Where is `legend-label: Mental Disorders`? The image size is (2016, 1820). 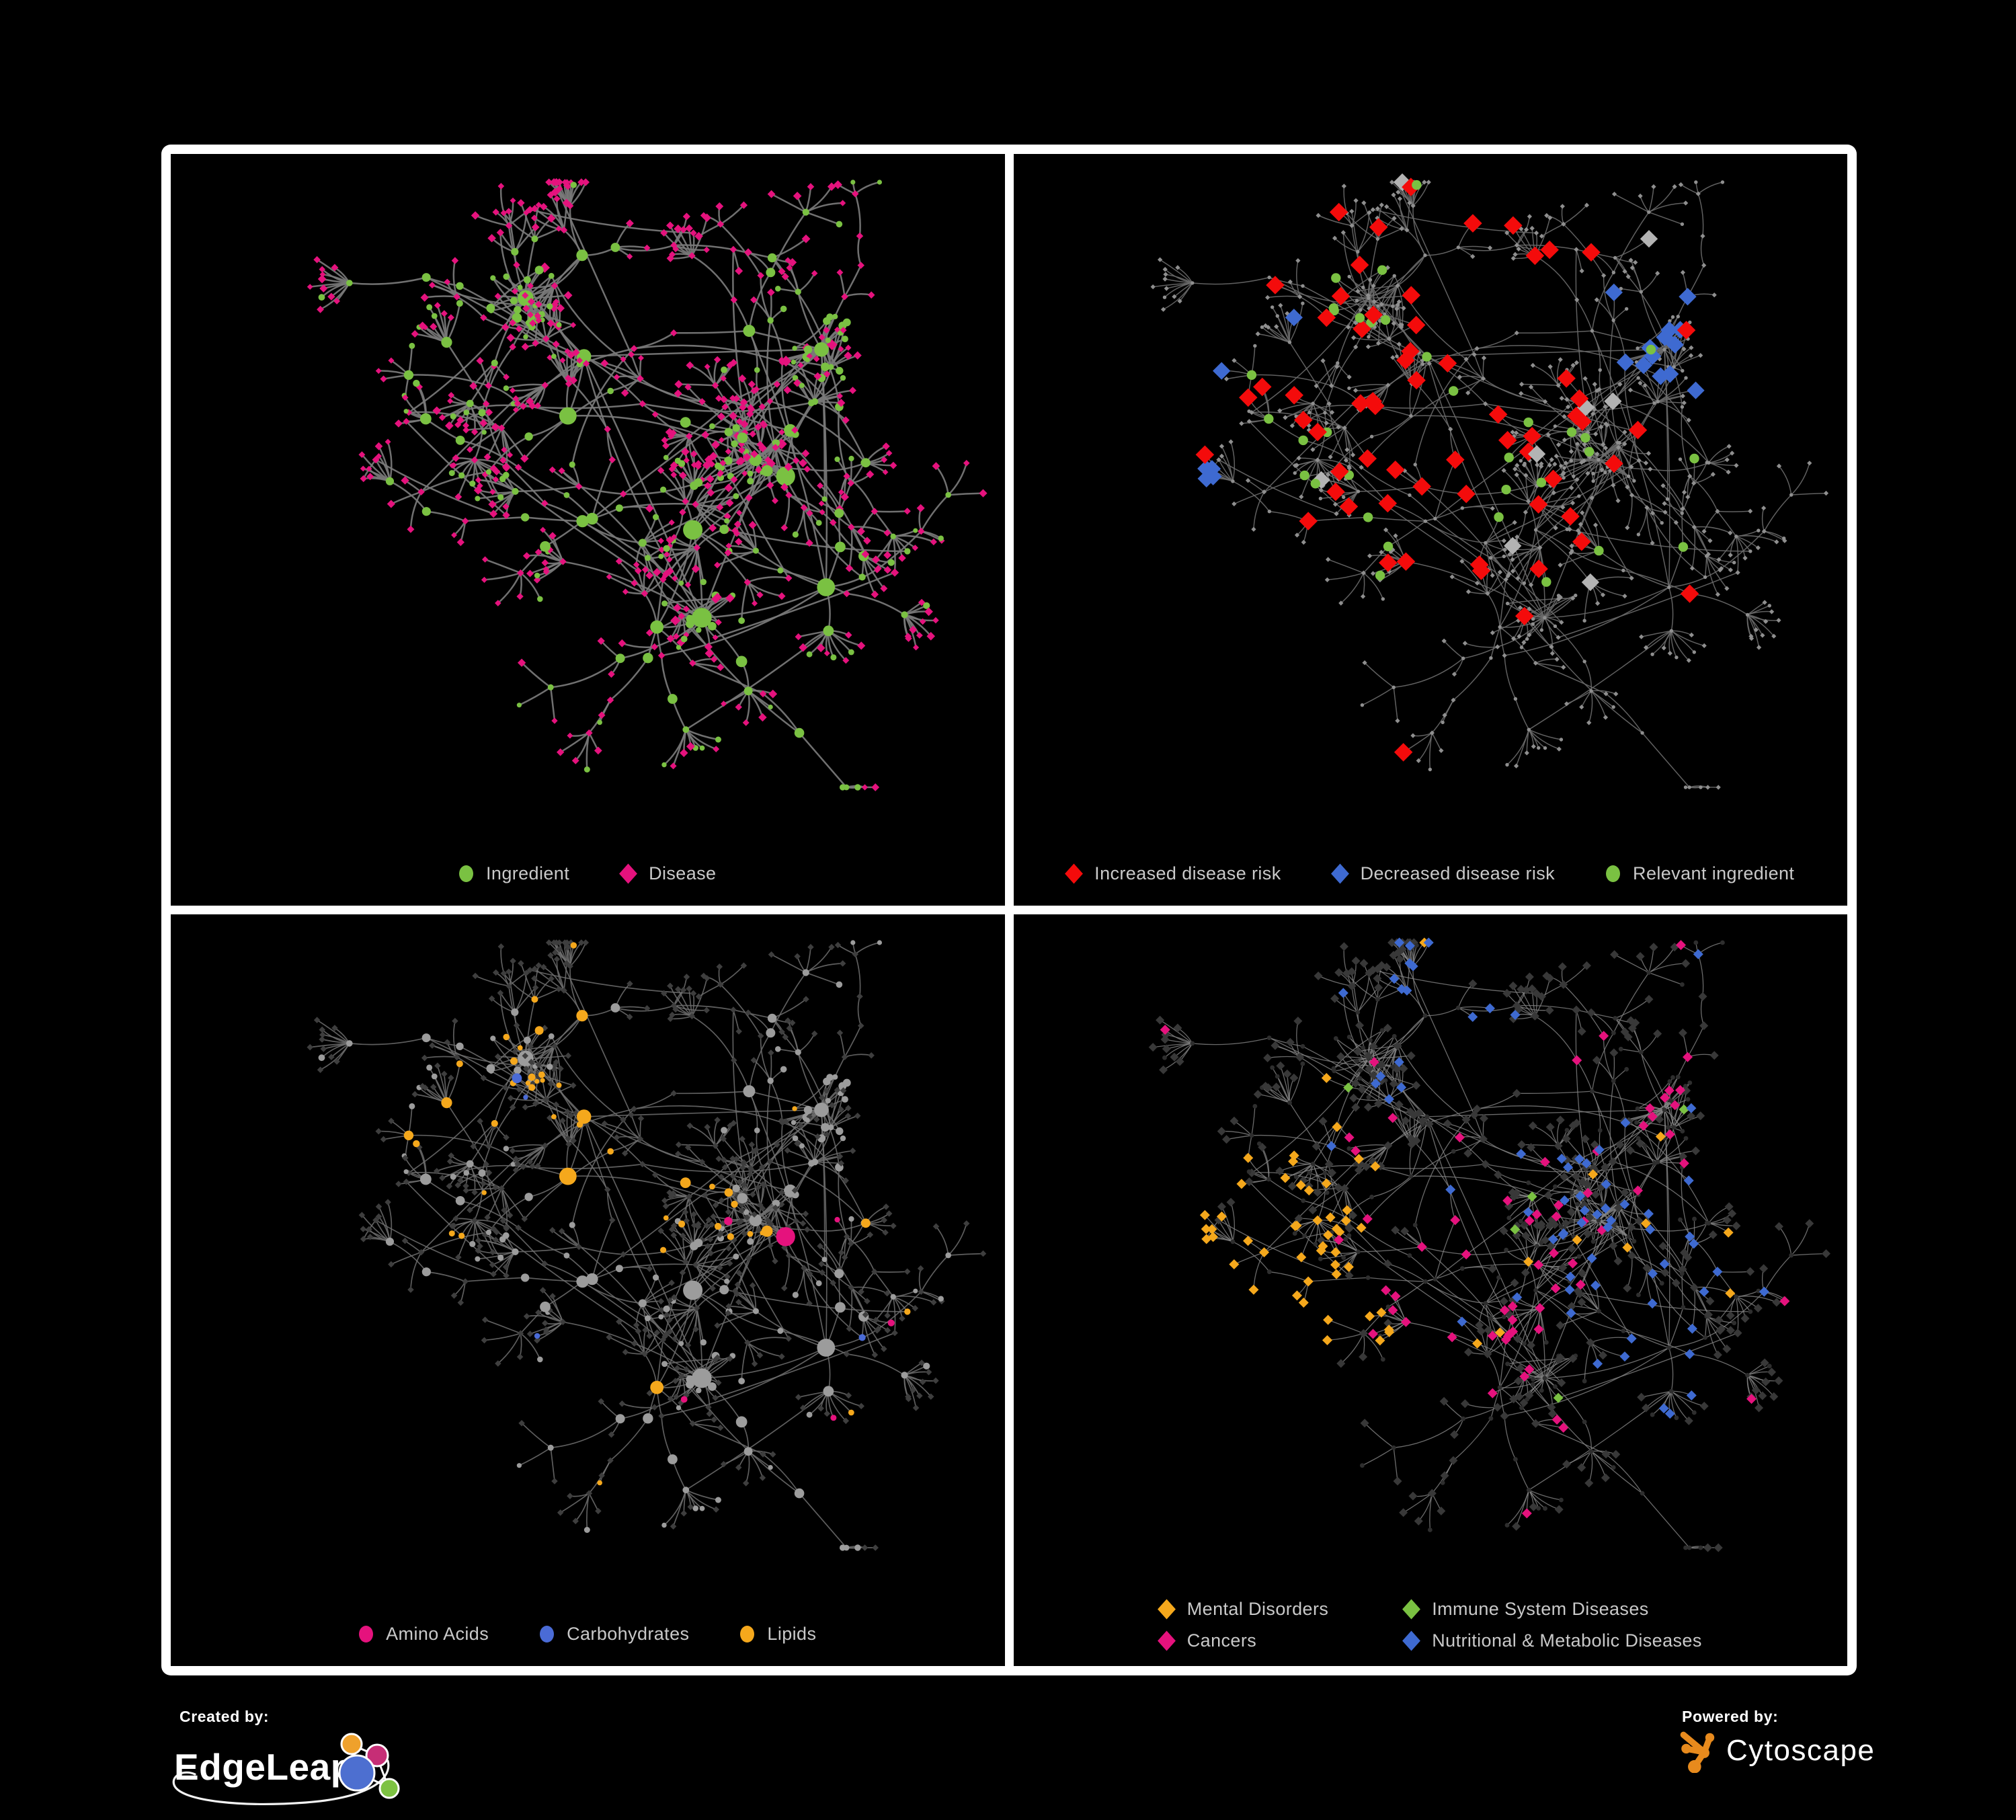
legend-label: Mental Disorders is located at coordinates (1257, 1609).